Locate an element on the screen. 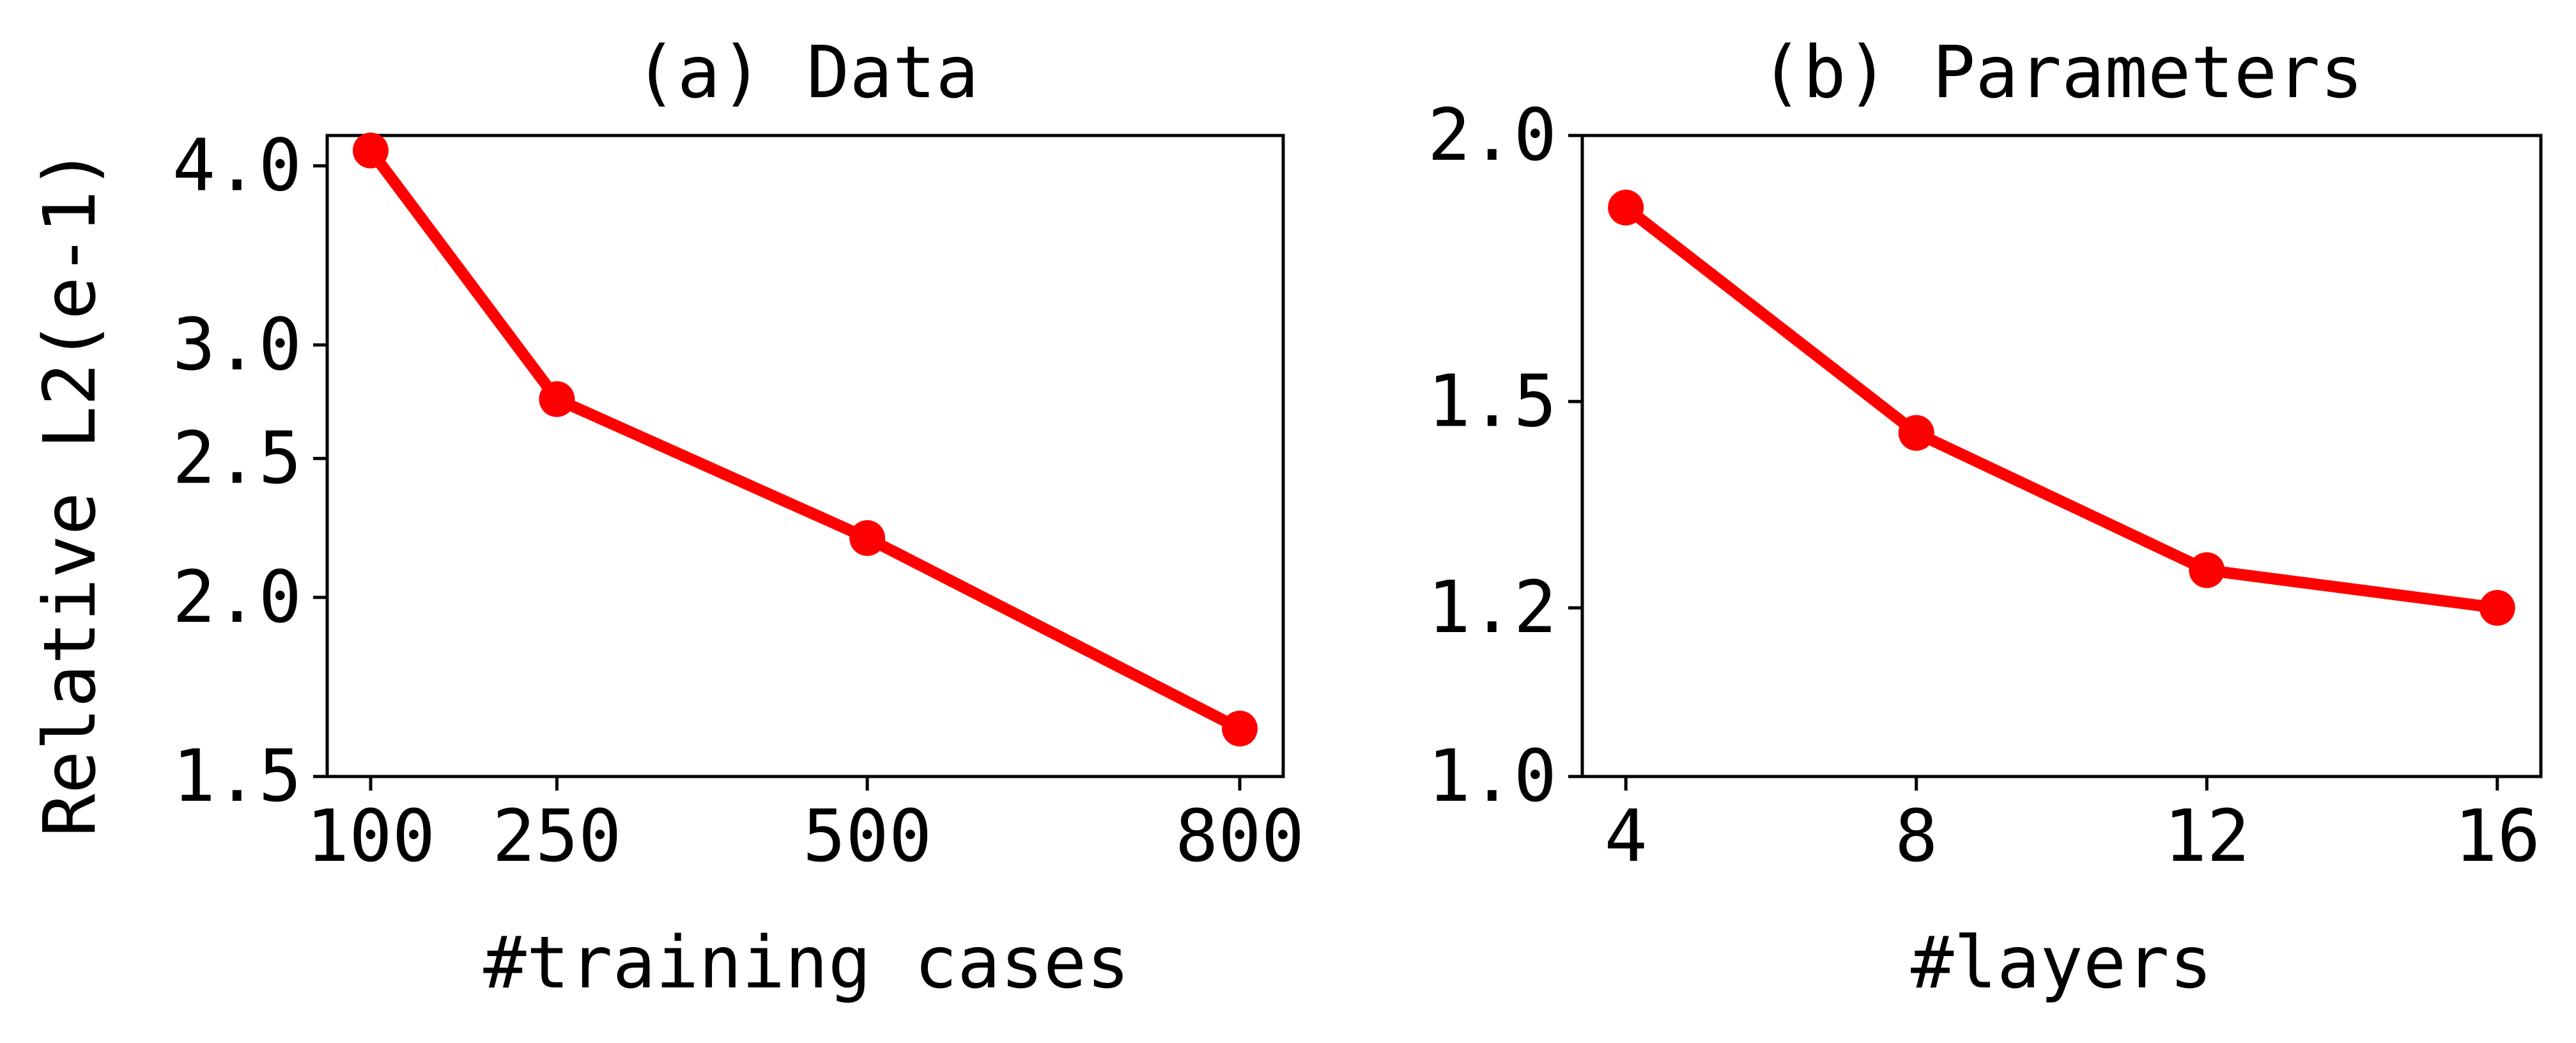 Image resolution: width=2576 pixels, height=1043 pixels. y-tick-label: 2.5 is located at coordinates (237, 458).